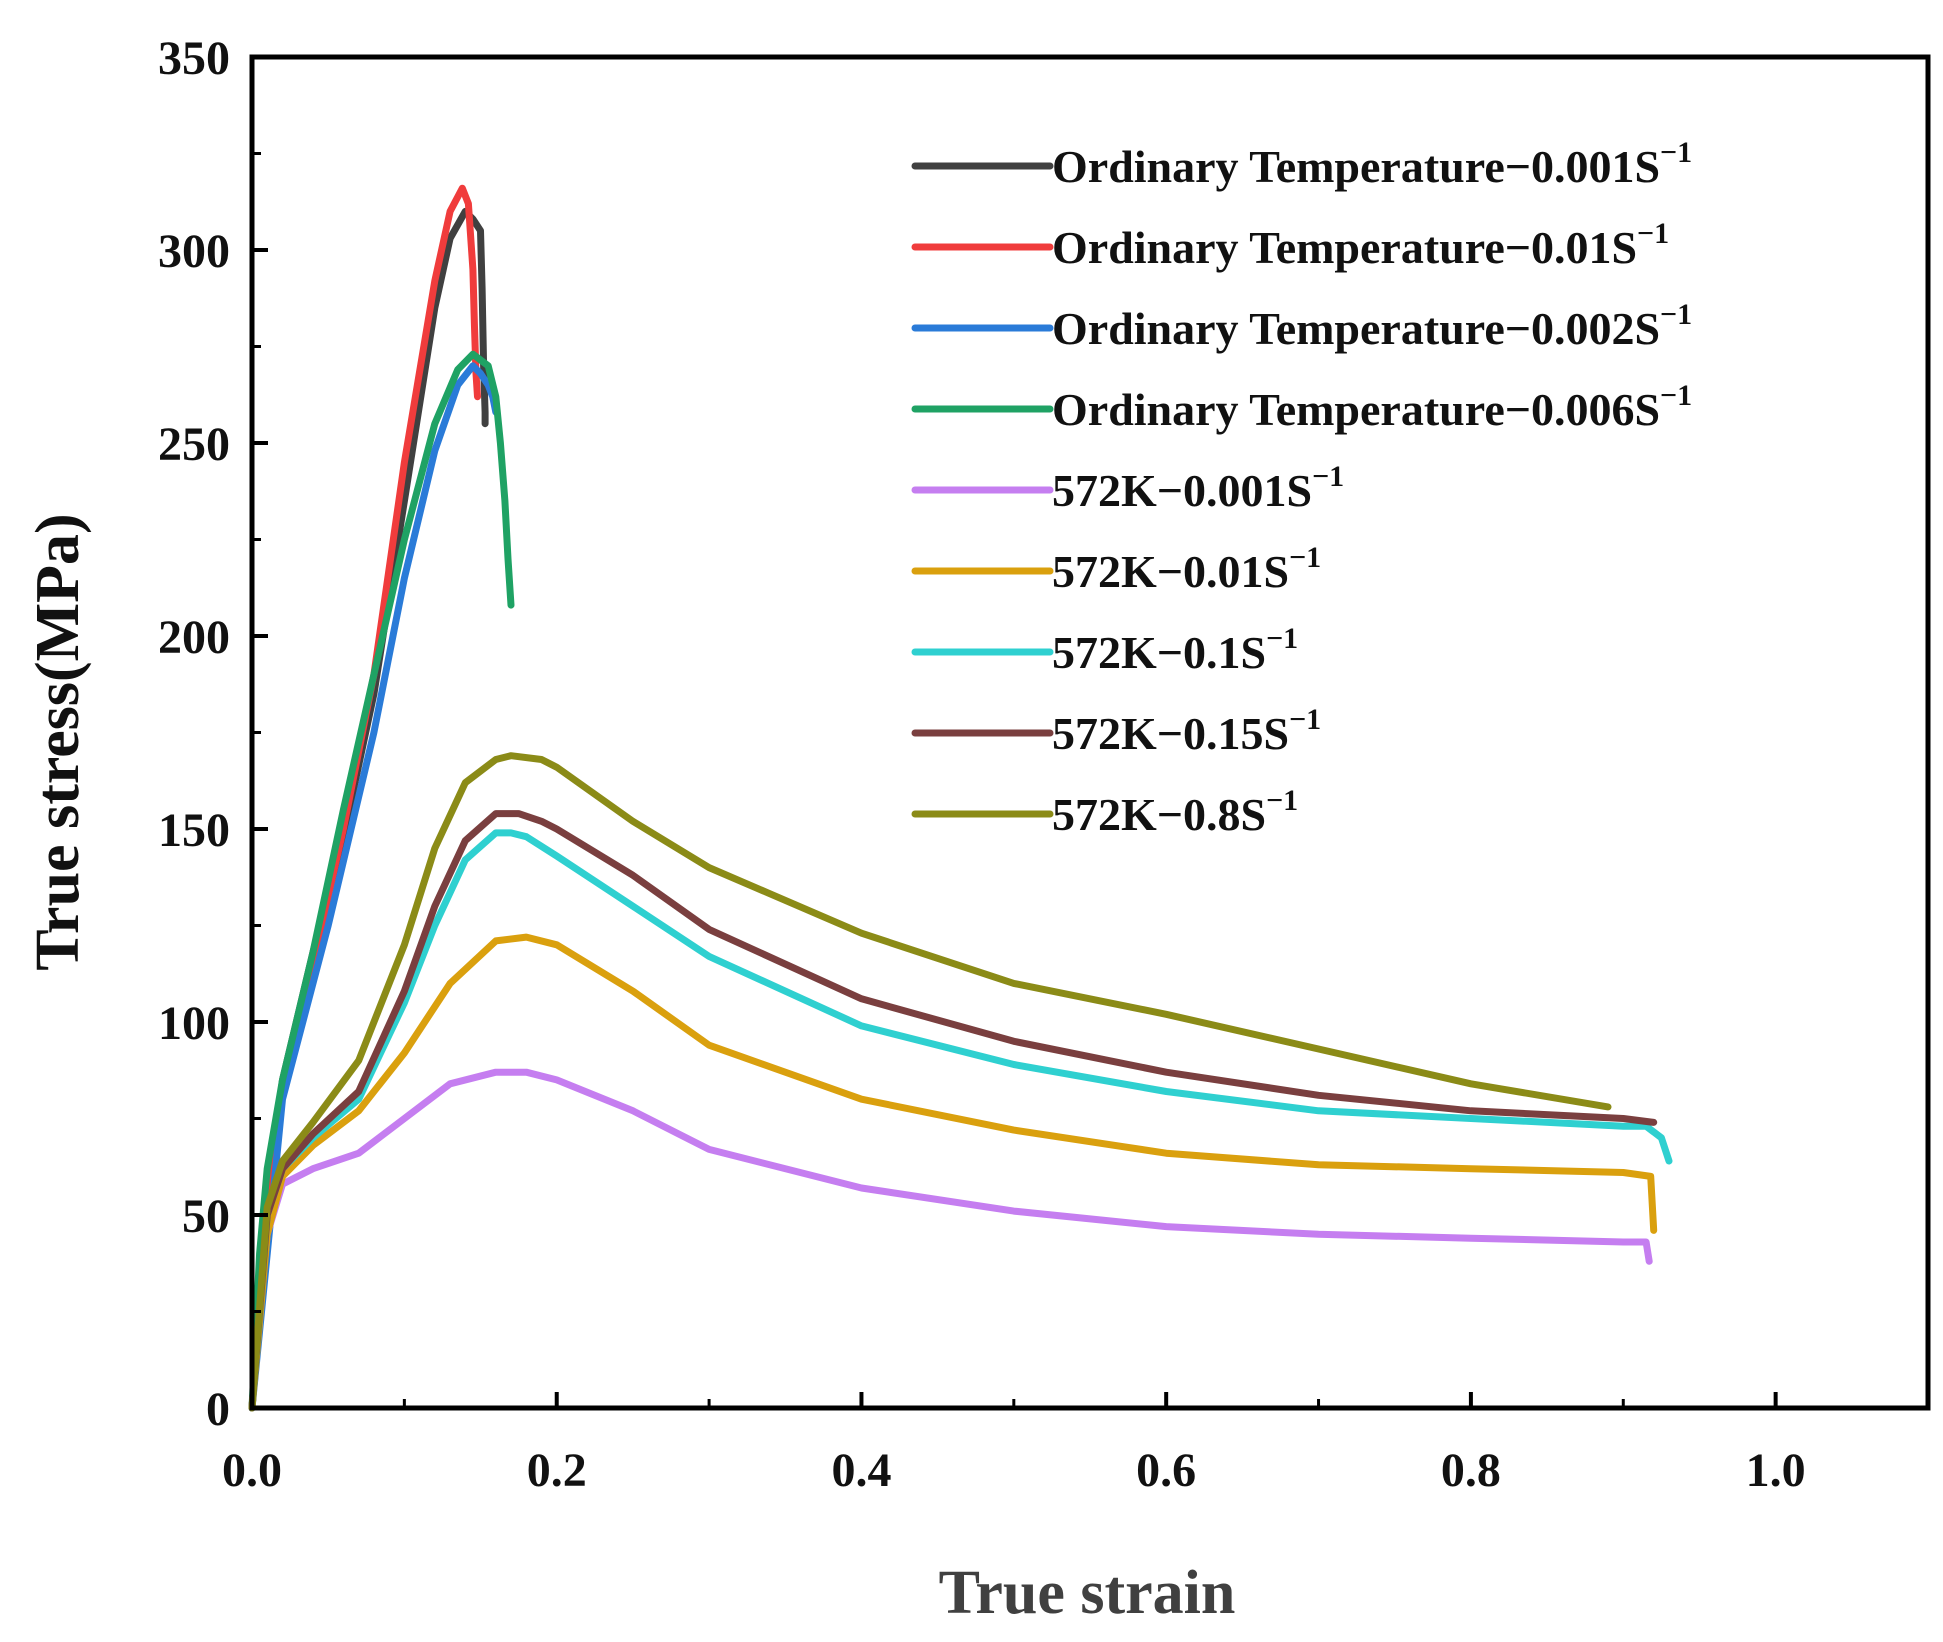 This screenshot has height=1642, width=1943. Describe the element at coordinates (861, 1470) in the screenshot. I see `x-tick-label: 0.4` at that location.